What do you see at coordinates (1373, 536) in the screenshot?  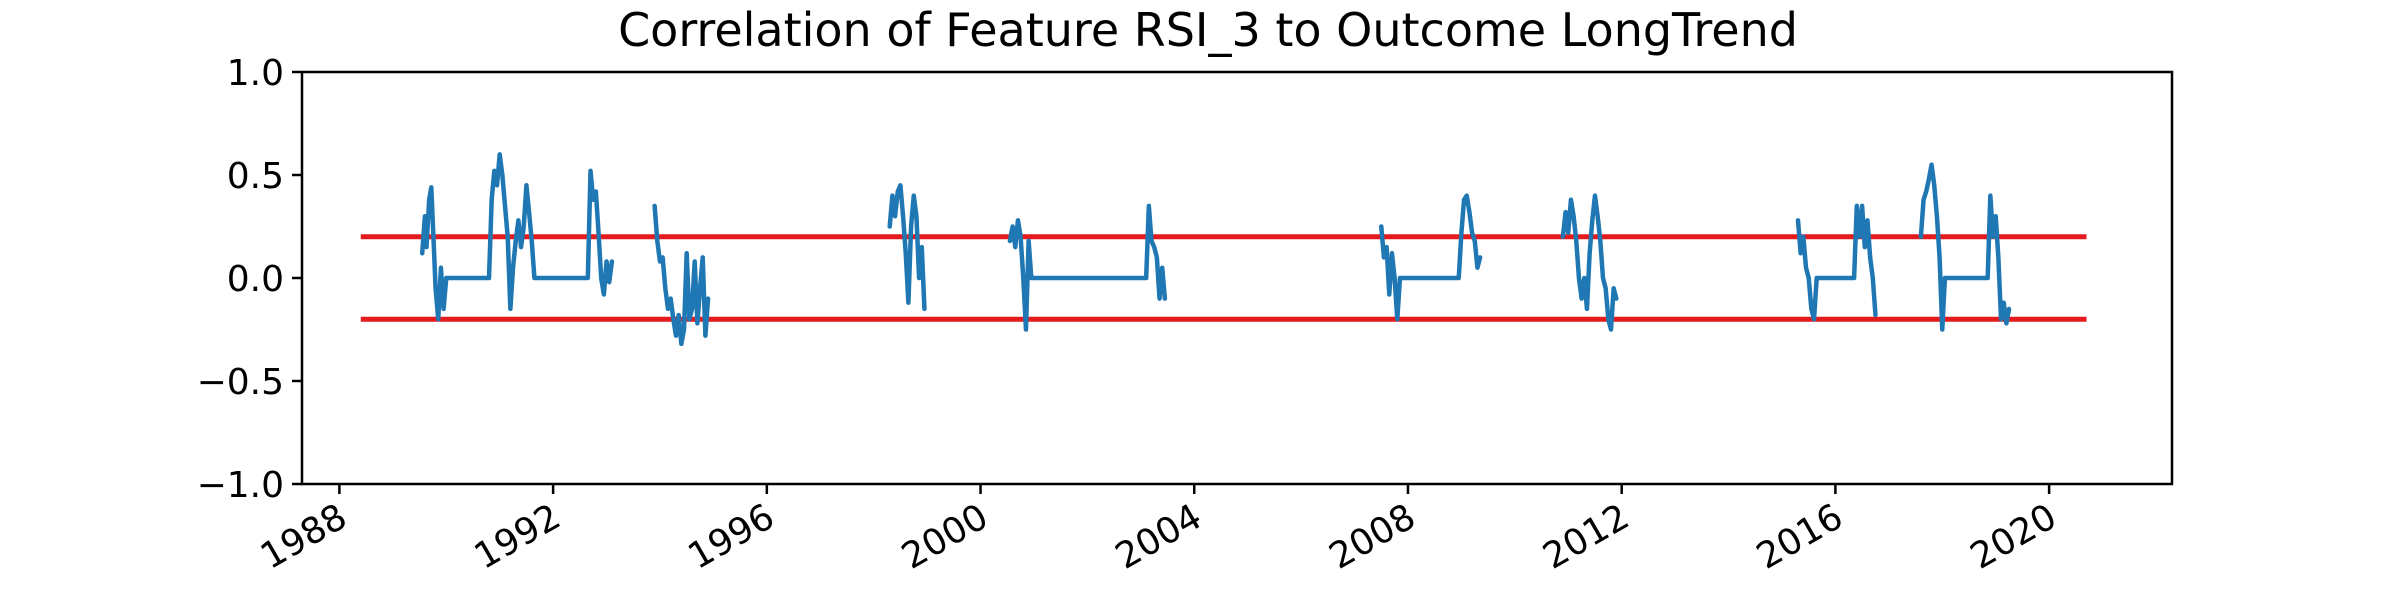 I see `x-tick-label: 2008` at bounding box center [1373, 536].